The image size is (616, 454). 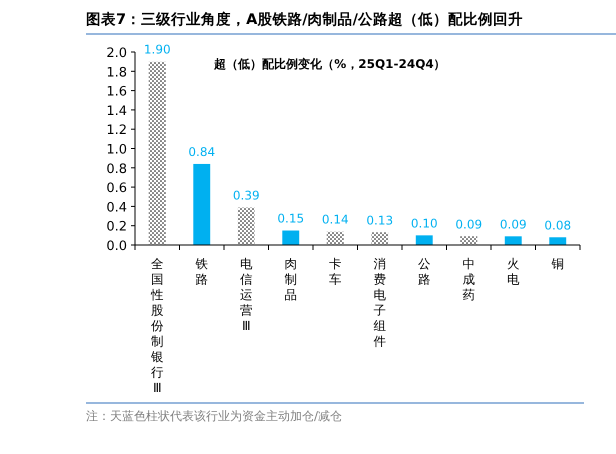 What do you see at coordinates (116, 246) in the screenshot?
I see `y-tick-label: 0.0` at bounding box center [116, 246].